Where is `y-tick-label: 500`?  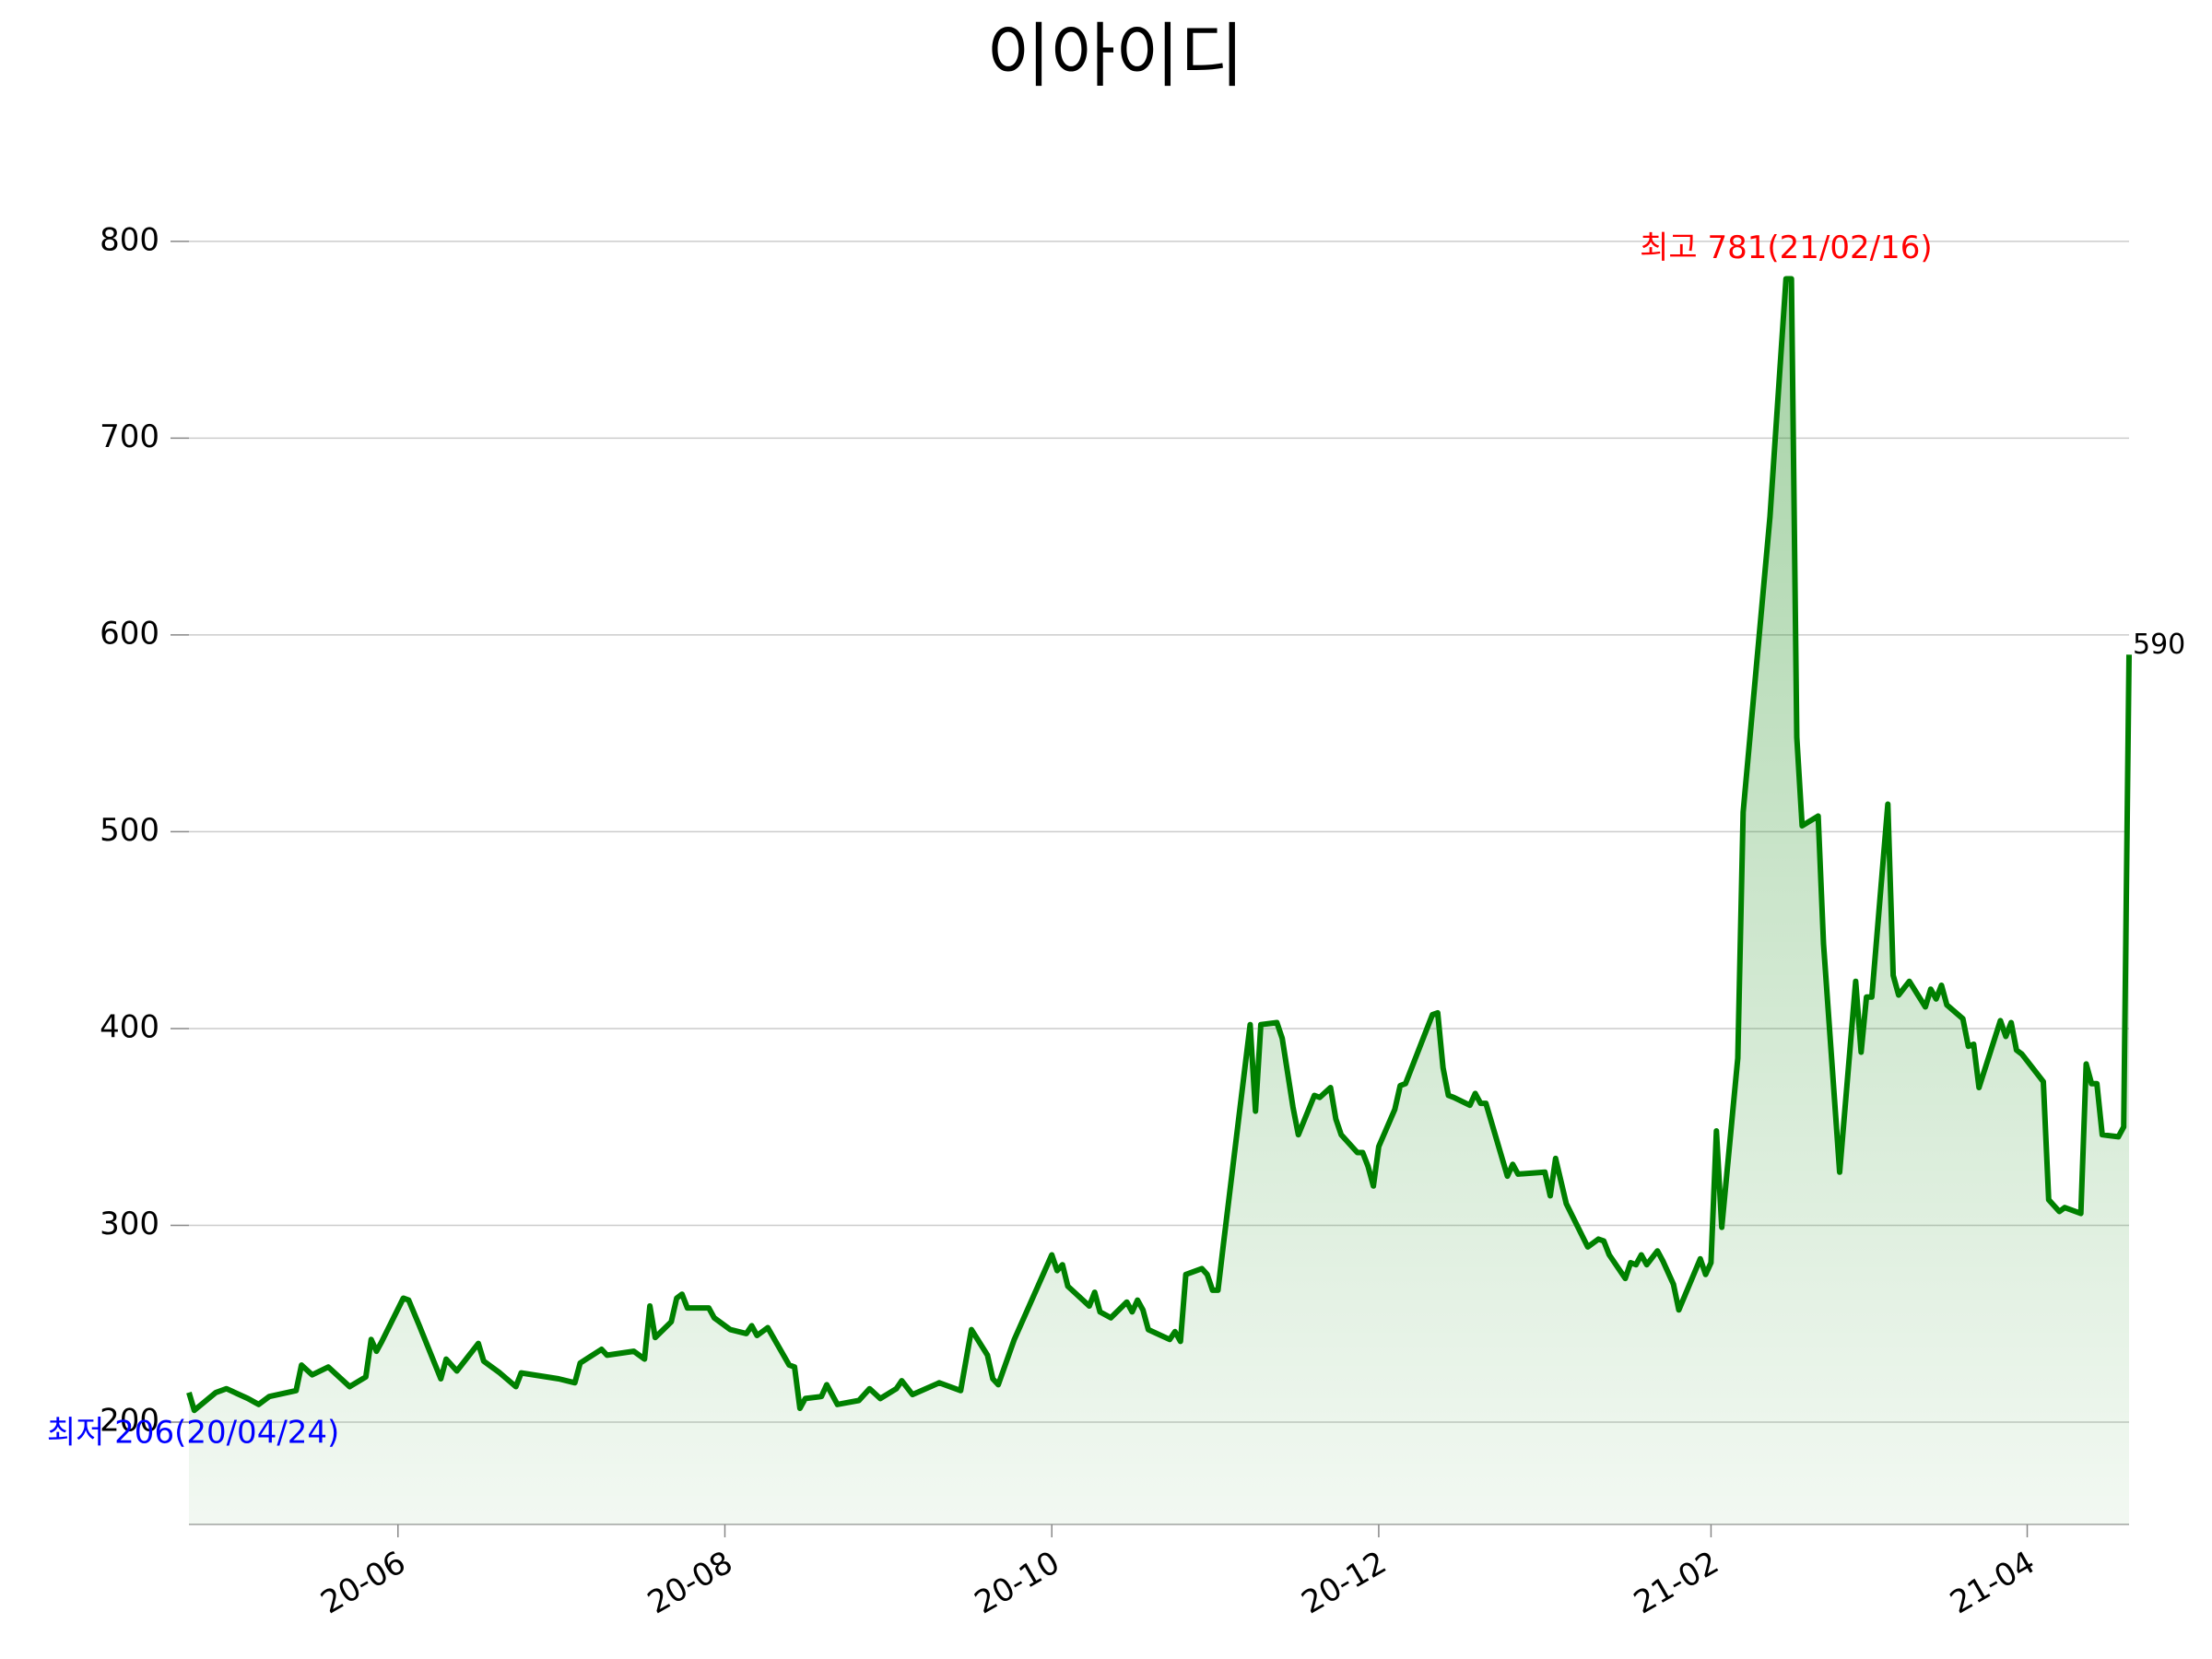 y-tick-label: 500 is located at coordinates (129, 830).